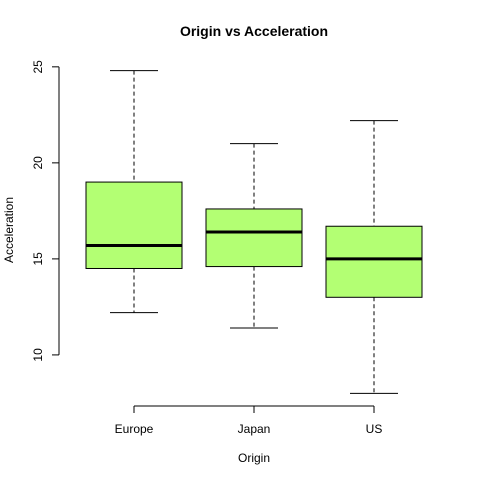  What do you see at coordinates (374, 429) in the screenshot?
I see `x-tick-label-us: US` at bounding box center [374, 429].